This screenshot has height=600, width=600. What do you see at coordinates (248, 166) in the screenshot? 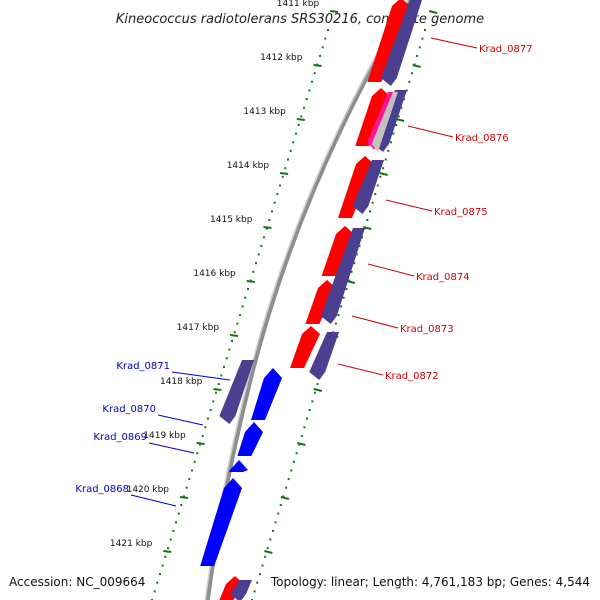
I see `kbp-tick-label: 1414 kbp` at bounding box center [248, 166].